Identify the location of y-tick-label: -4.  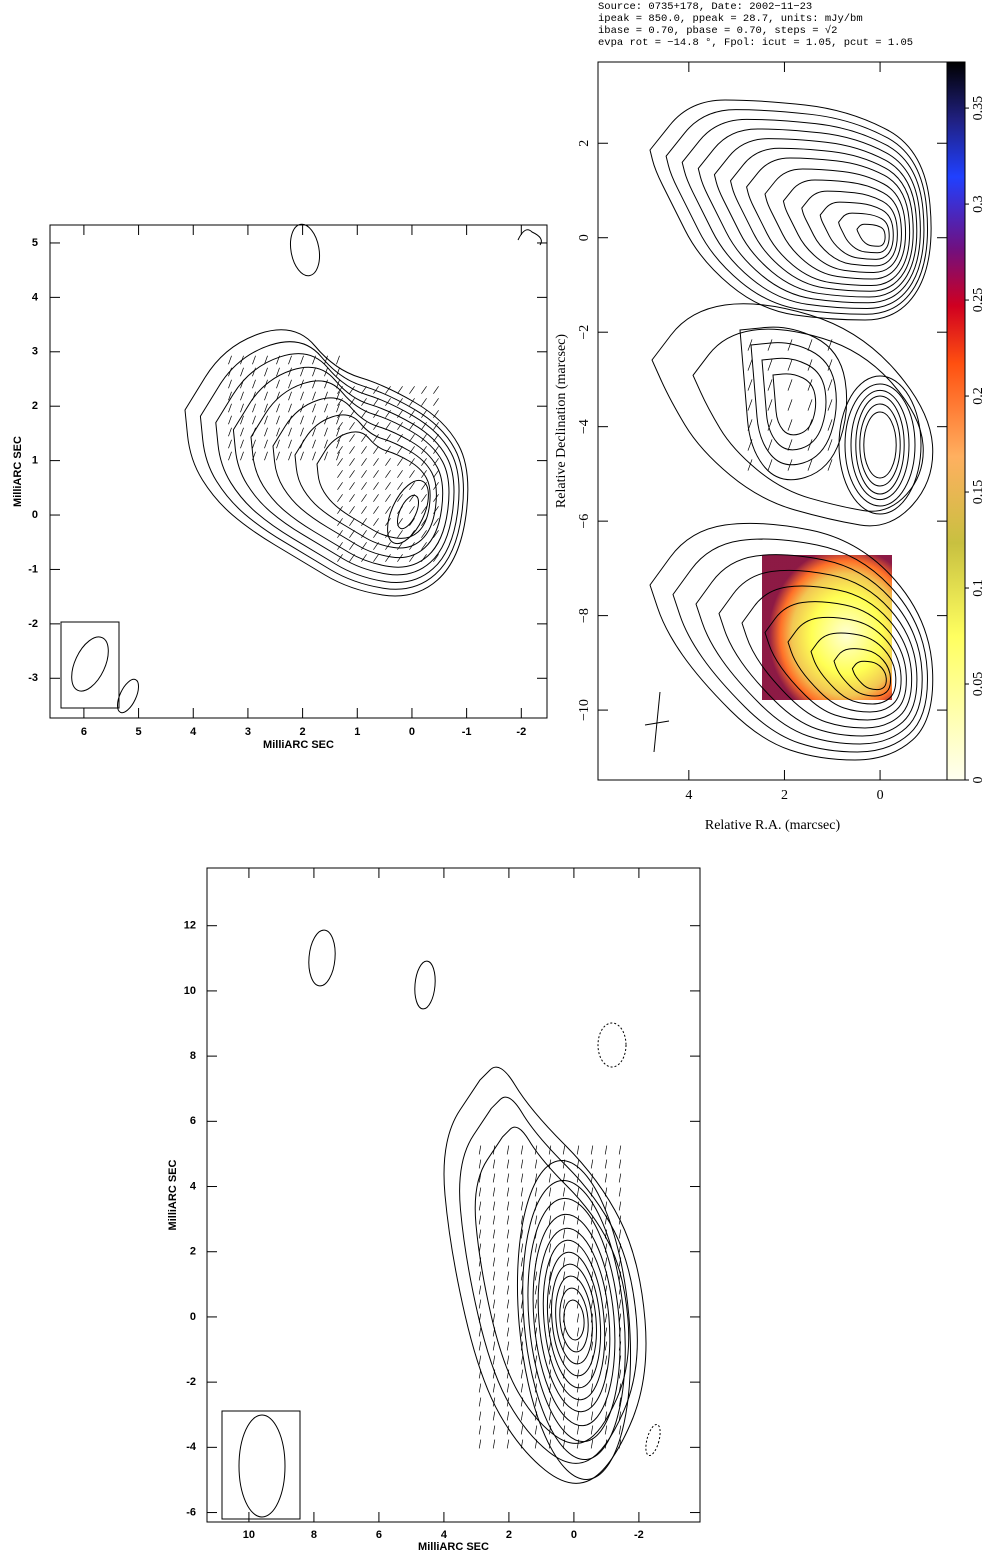
(191, 1447).